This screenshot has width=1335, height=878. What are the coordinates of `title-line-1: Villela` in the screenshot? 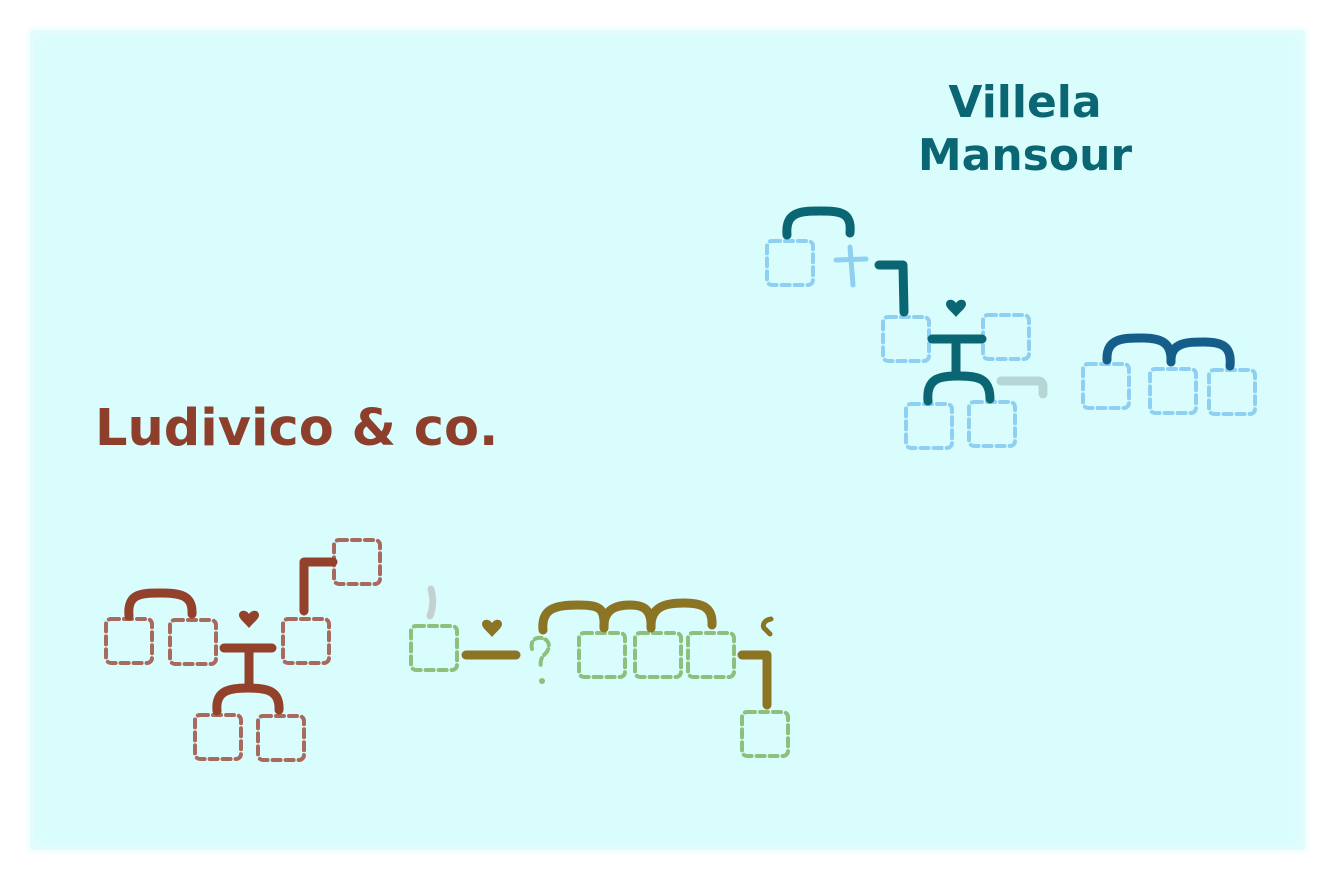 It's located at (1025, 102).